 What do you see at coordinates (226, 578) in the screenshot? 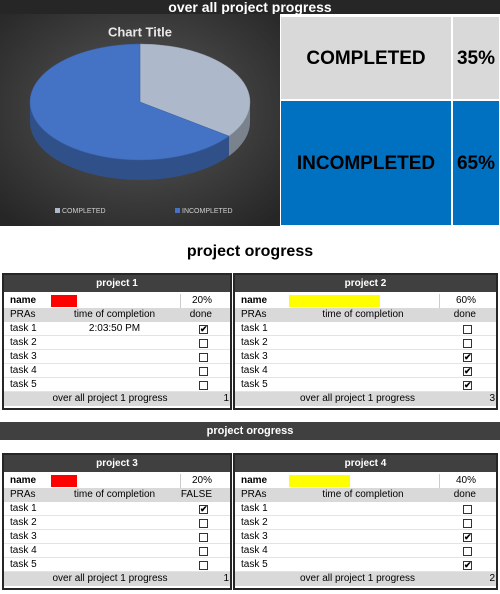
I see `footer-count: 1` at bounding box center [226, 578].